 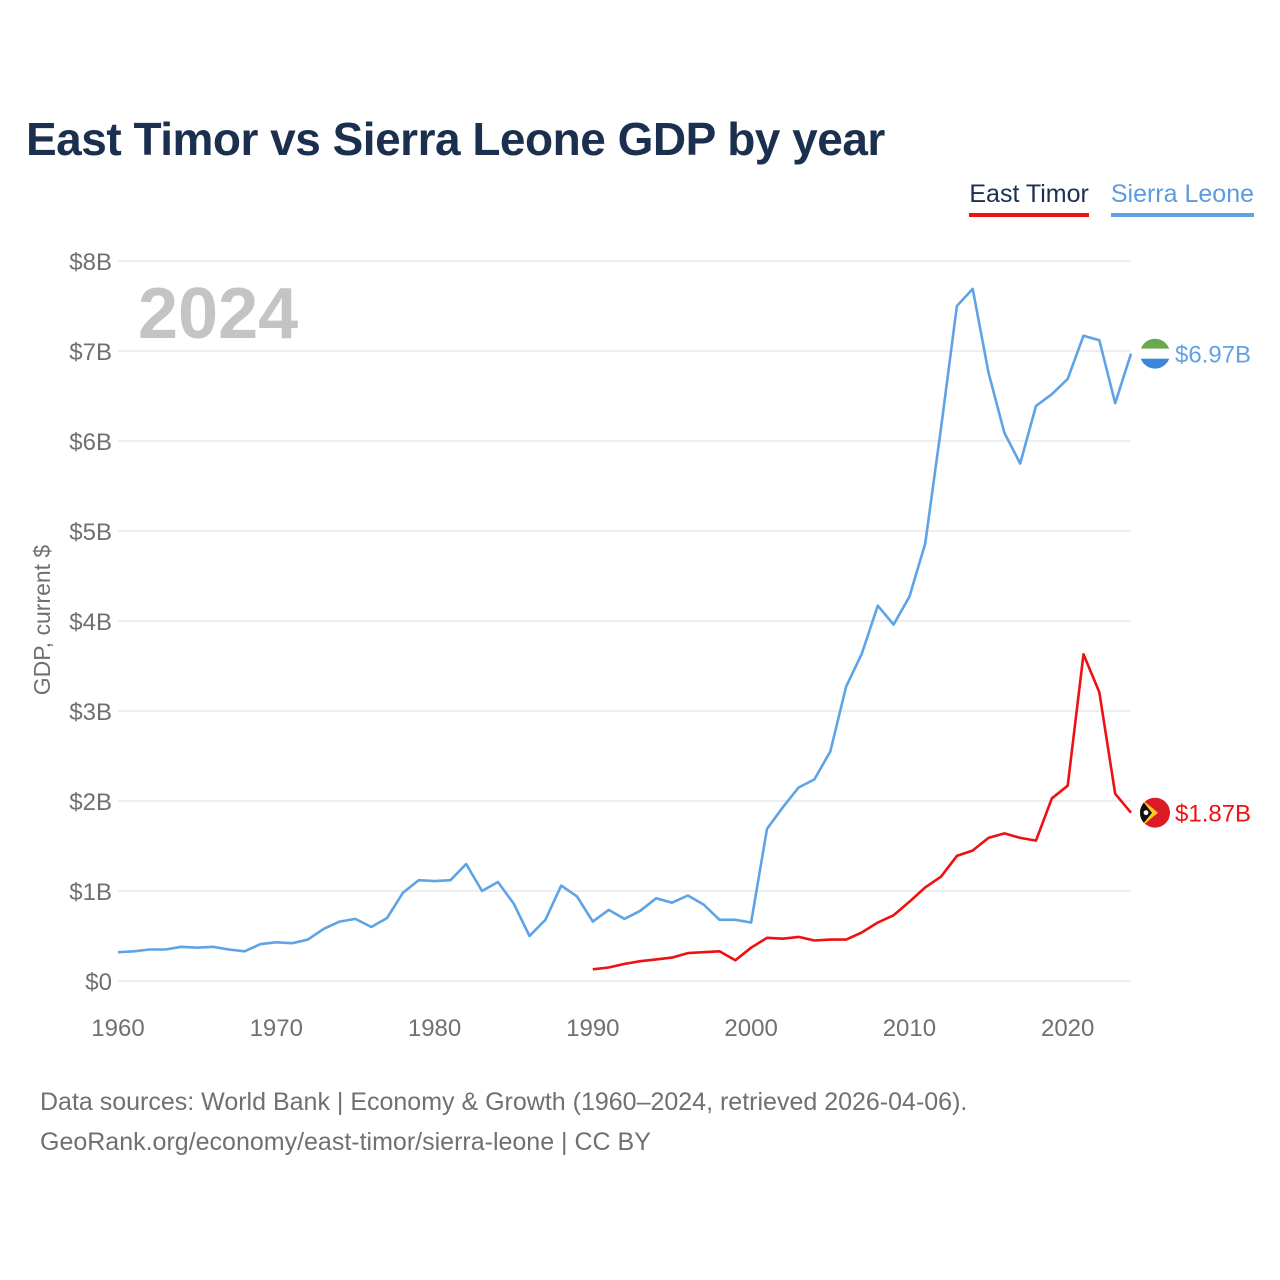 What do you see at coordinates (909, 1028) in the screenshot?
I see `x-tick-label: 2010` at bounding box center [909, 1028].